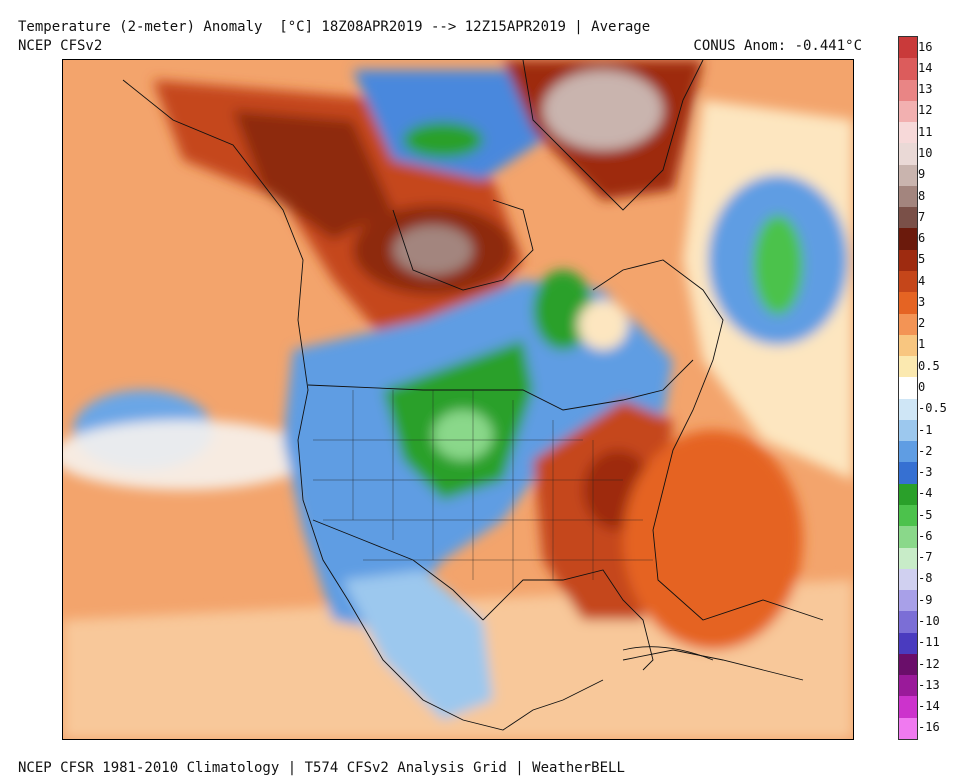 This screenshot has width=980, height=784. What do you see at coordinates (922, 238) in the screenshot?
I see `colorbar-tick-label: 6` at bounding box center [922, 238].